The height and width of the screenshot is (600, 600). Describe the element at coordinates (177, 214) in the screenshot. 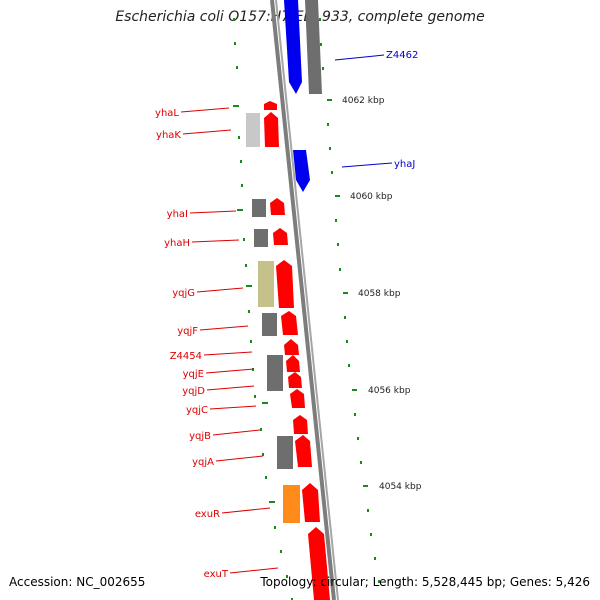

I see `gene-label-yhai: yhaI` at that location.